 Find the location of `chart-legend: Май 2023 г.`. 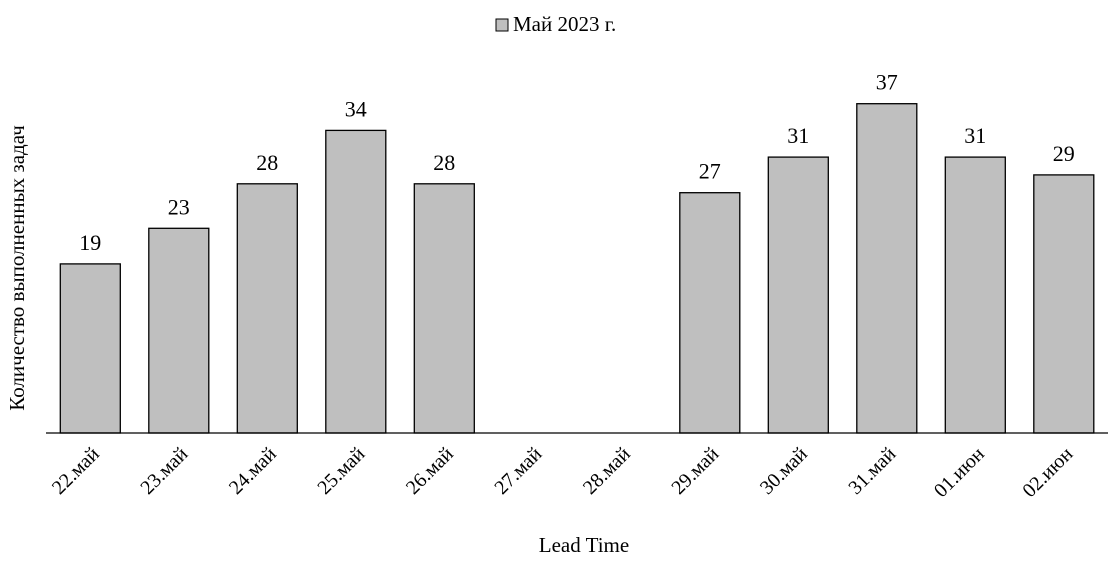

chart-legend: Май 2023 г. is located at coordinates (555, 24).